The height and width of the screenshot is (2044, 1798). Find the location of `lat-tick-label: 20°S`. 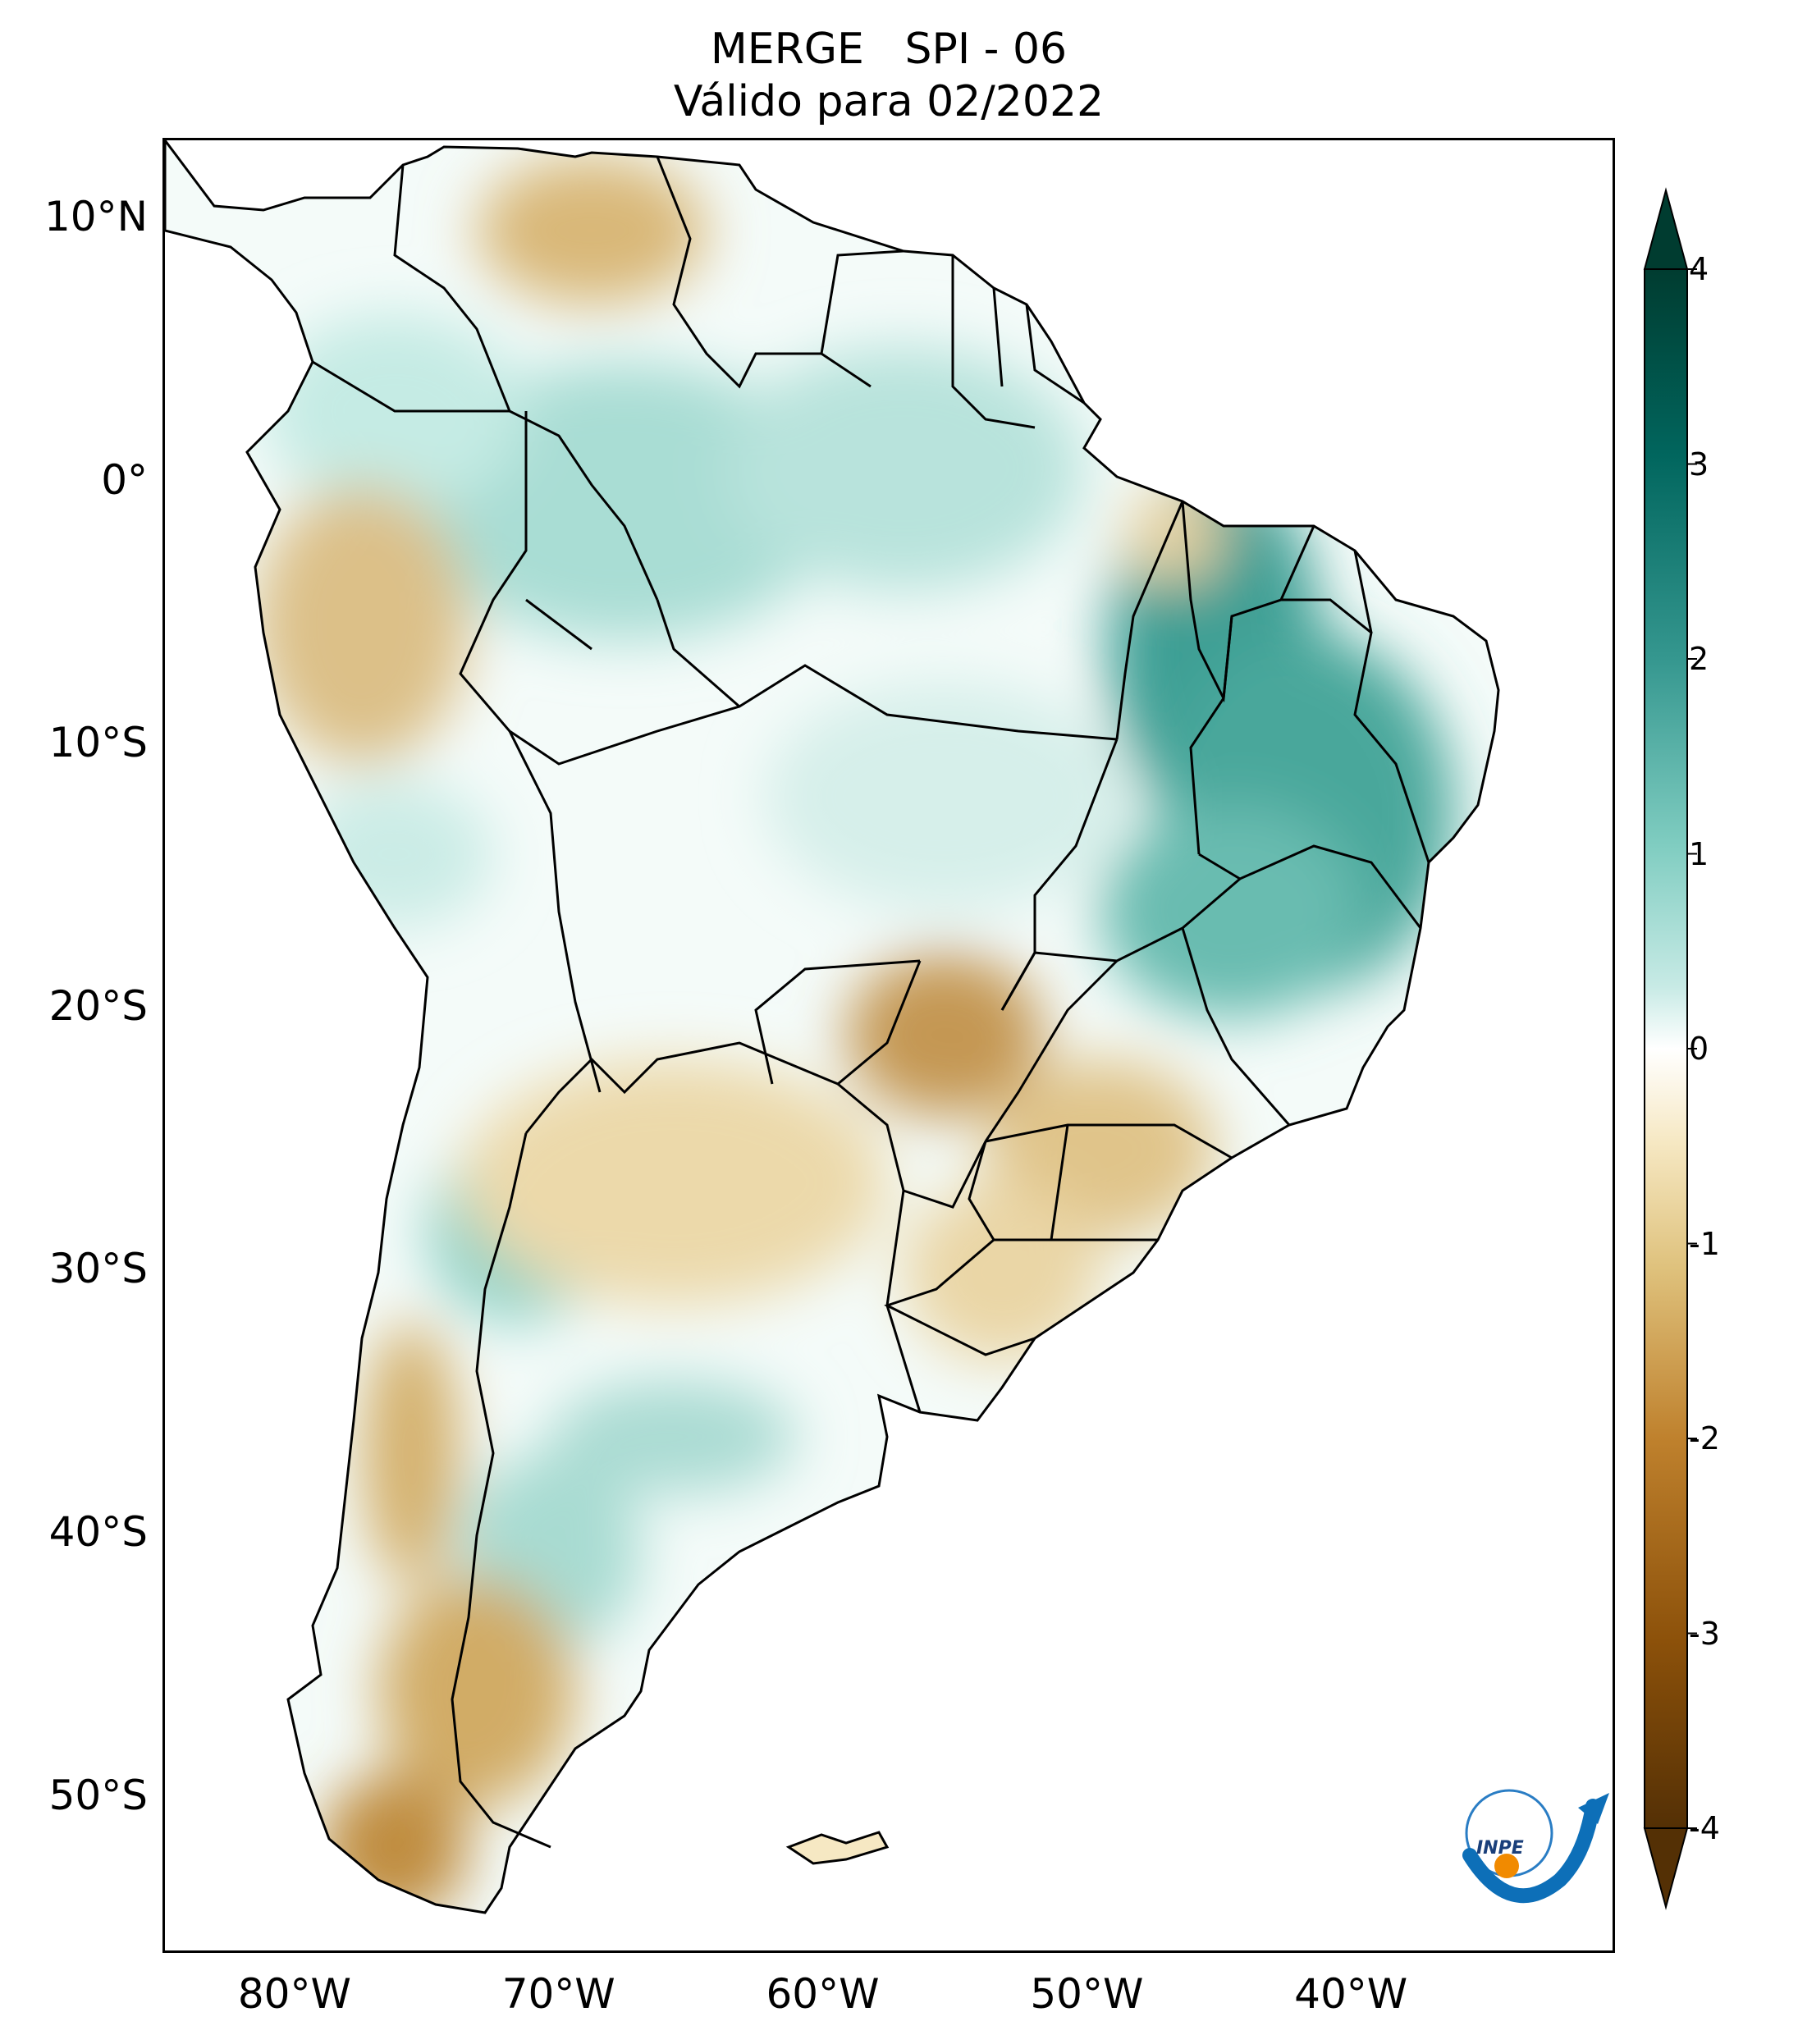

lat-tick-label: 20°S is located at coordinates (98, 1005).